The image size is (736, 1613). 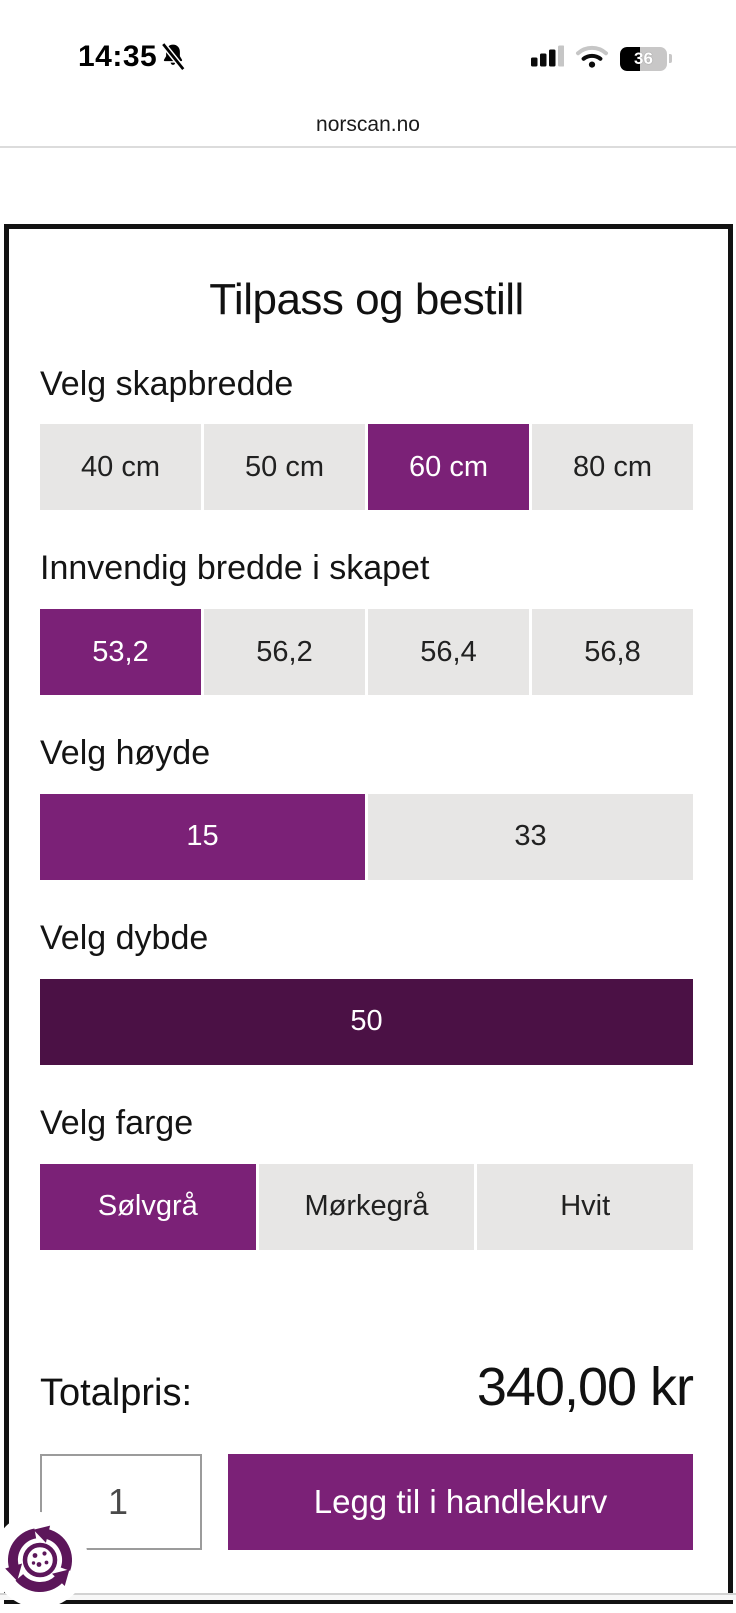 I want to click on option-button: 50, so click(x=366, y=1021).